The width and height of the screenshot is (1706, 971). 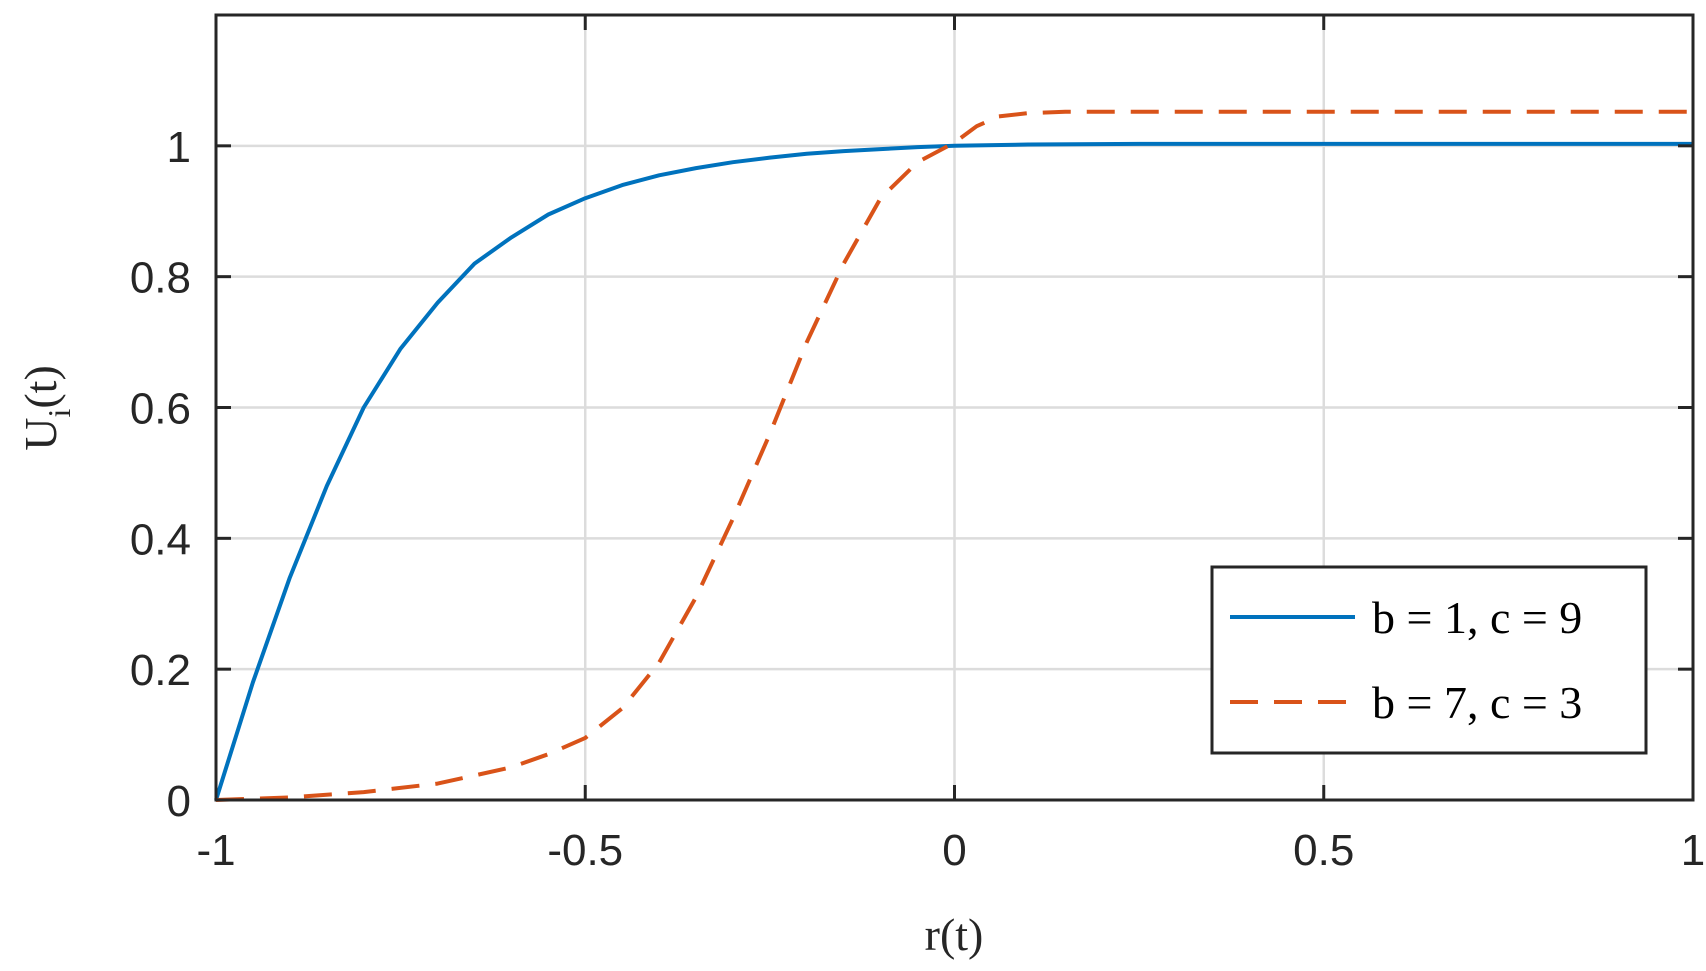 I want to click on legend-box, so click(x=1429, y=660).